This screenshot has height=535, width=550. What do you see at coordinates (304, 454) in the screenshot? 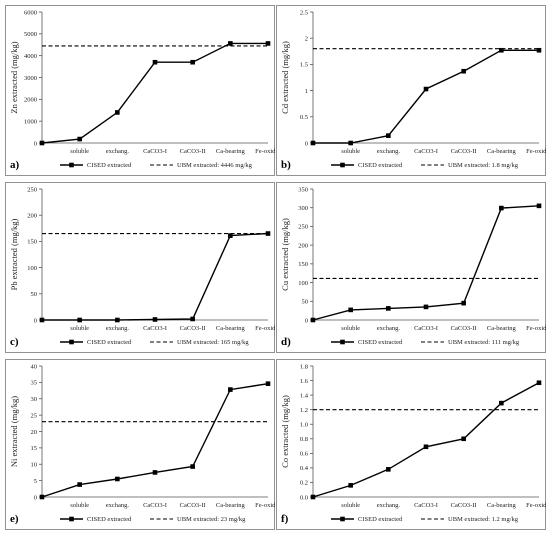
I see `y-tick-label: 0.6` at bounding box center [304, 454].